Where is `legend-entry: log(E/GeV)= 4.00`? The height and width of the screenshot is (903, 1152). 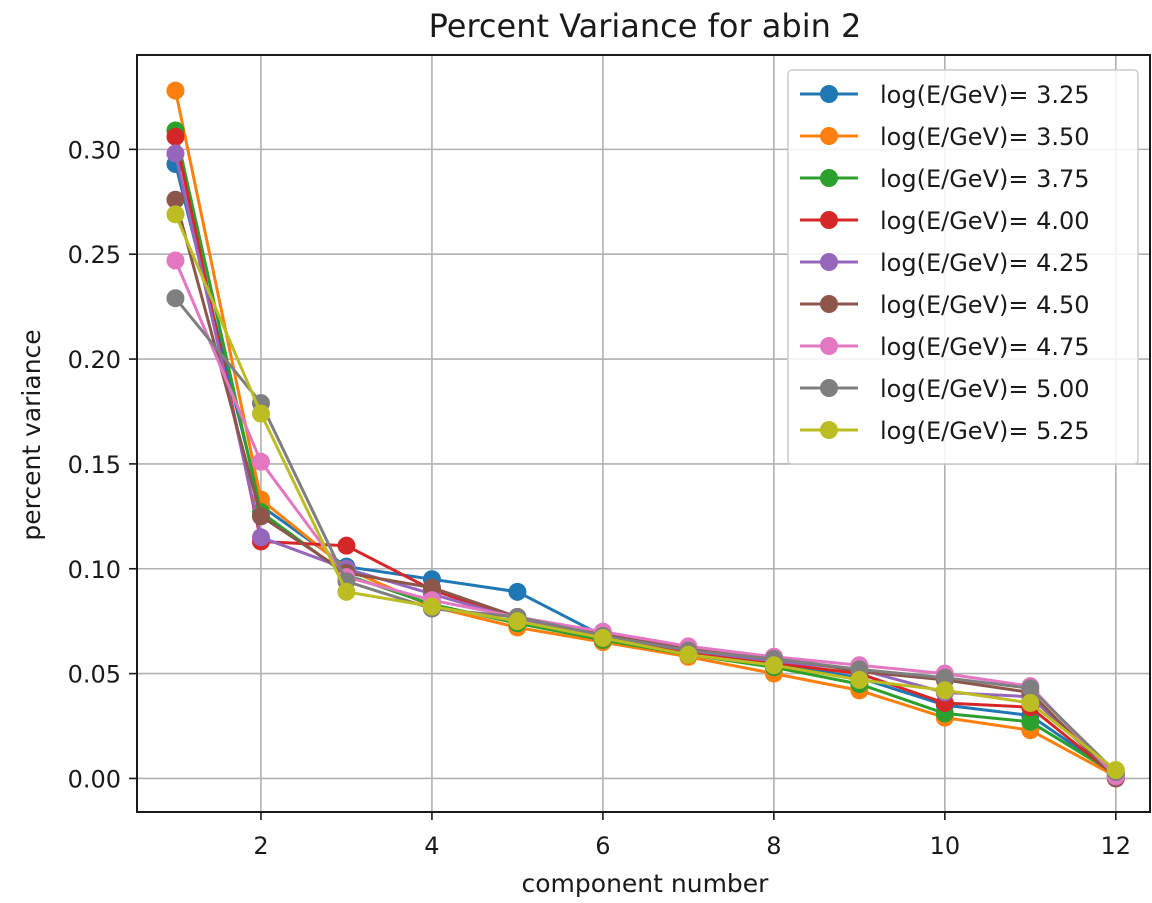
legend-entry: log(E/GeV)= 4.00 is located at coordinates (945, 221).